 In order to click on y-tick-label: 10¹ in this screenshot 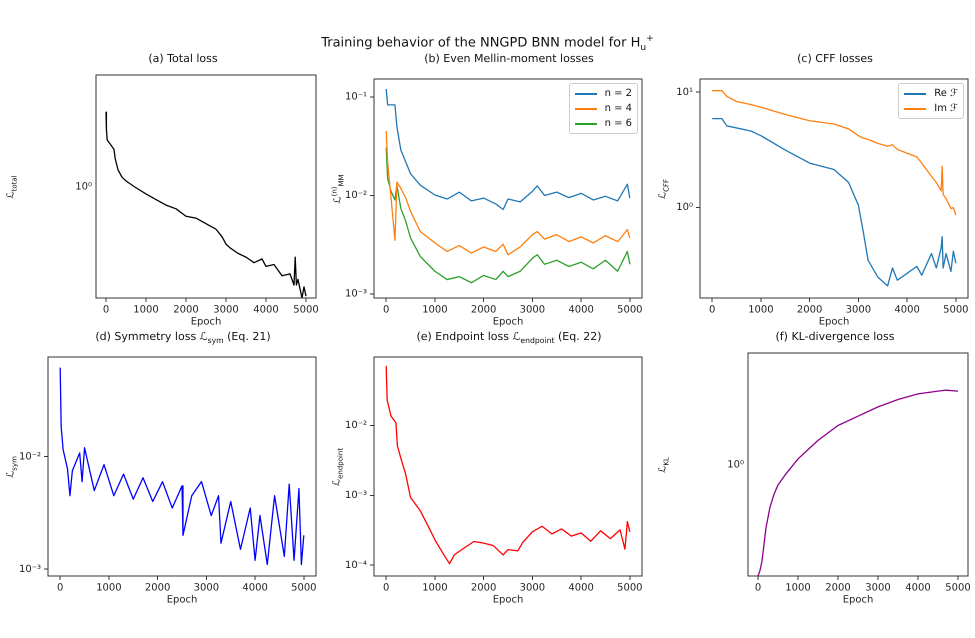, I will do `click(684, 92)`.